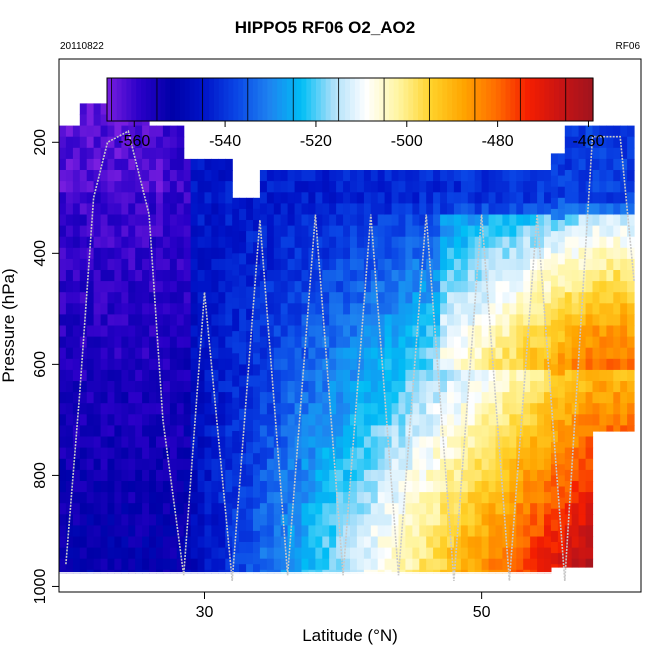  What do you see at coordinates (40, 364) in the screenshot?
I see `y-tick-label: 600` at bounding box center [40, 364].